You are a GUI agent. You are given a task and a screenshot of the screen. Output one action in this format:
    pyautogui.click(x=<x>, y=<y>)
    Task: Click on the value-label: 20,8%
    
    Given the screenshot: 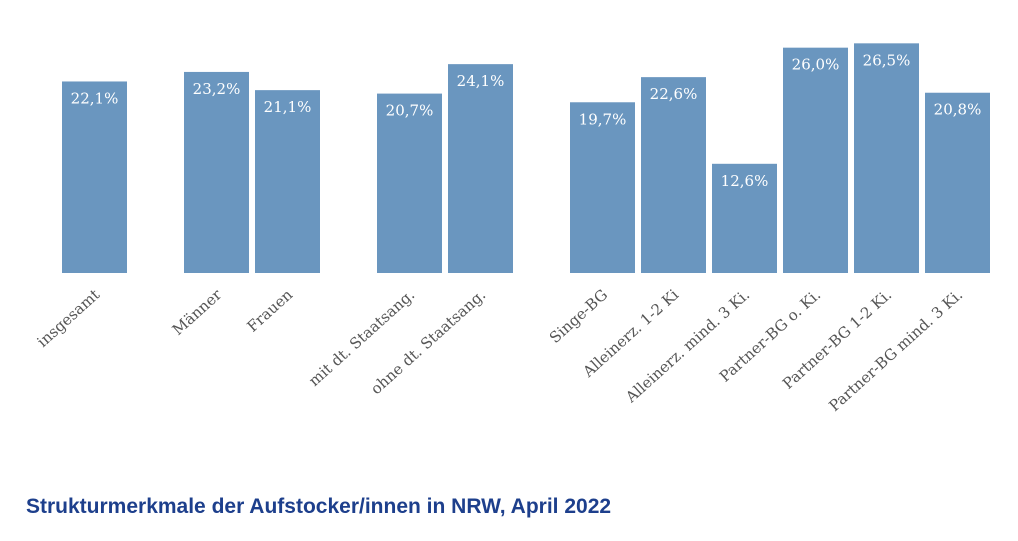 What is the action you would take?
    pyautogui.click(x=958, y=110)
    